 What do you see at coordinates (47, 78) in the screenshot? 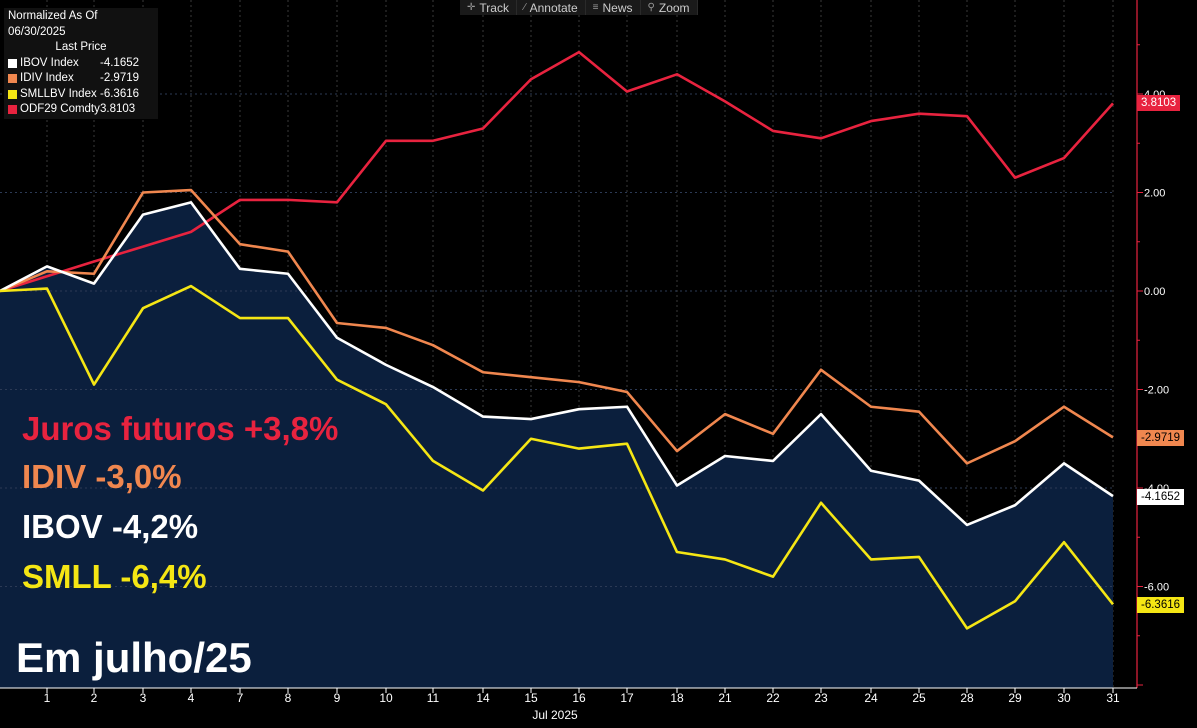
I see `legend-entry-name: IDIV Index` at bounding box center [47, 78].